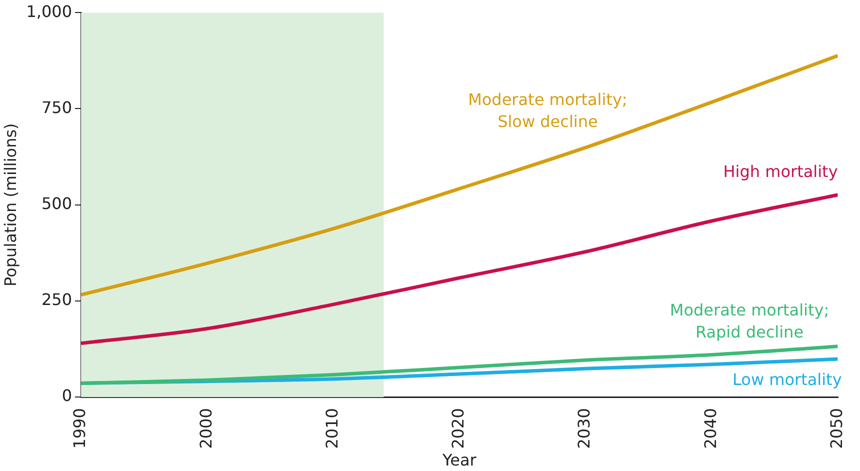 The image size is (860, 471). Describe the element at coordinates (56, 203) in the screenshot. I see `y-tick-label: 500` at that location.